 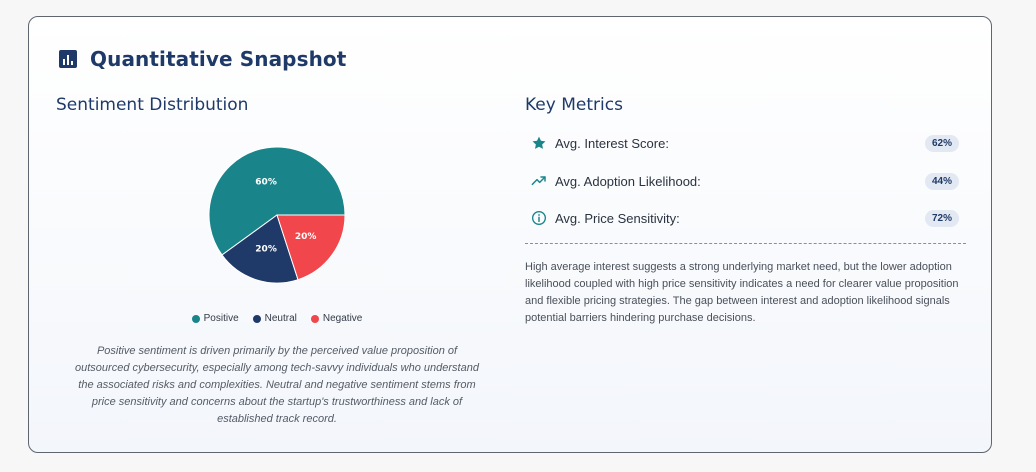 I want to click on metric-row-price-sensitivity: Avg. Price Sensitivity: 72%, so click(x=745, y=218).